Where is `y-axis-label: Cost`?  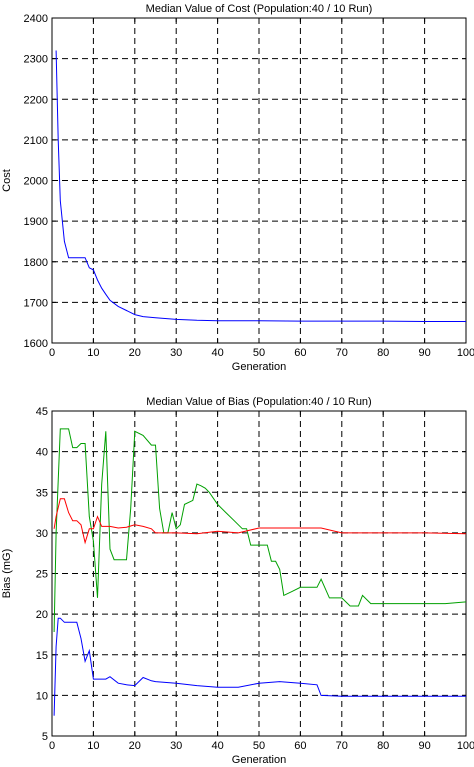 y-axis-label: Cost is located at coordinates (7, 180).